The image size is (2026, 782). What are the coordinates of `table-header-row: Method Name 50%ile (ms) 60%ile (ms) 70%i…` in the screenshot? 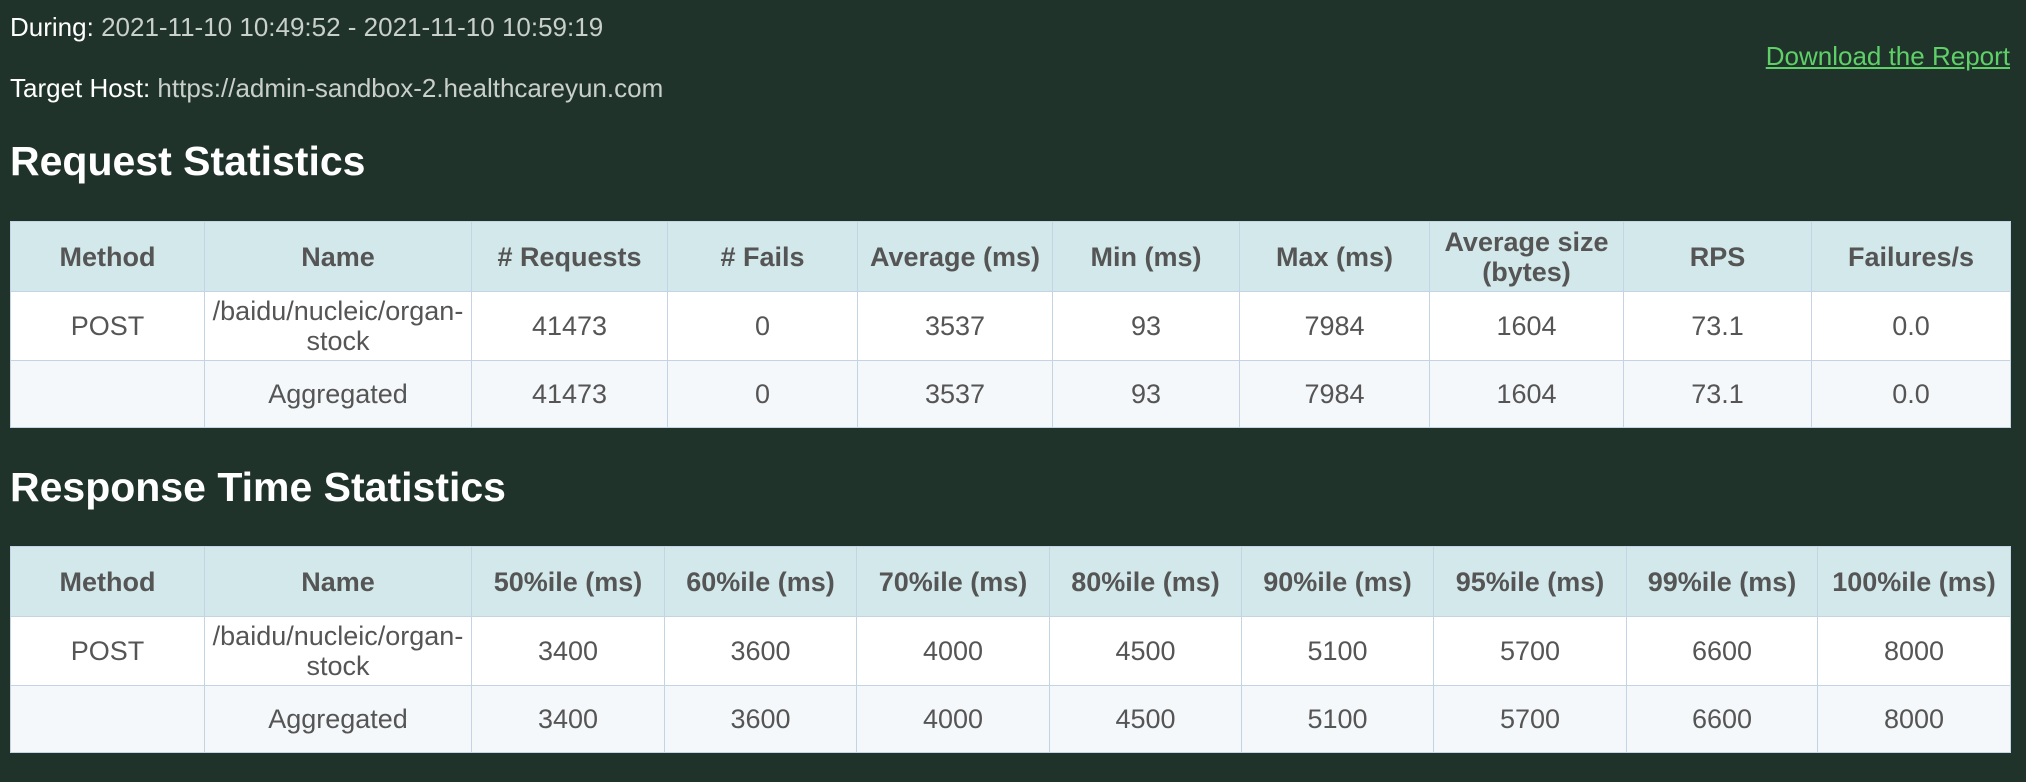 It's located at (1010, 581).